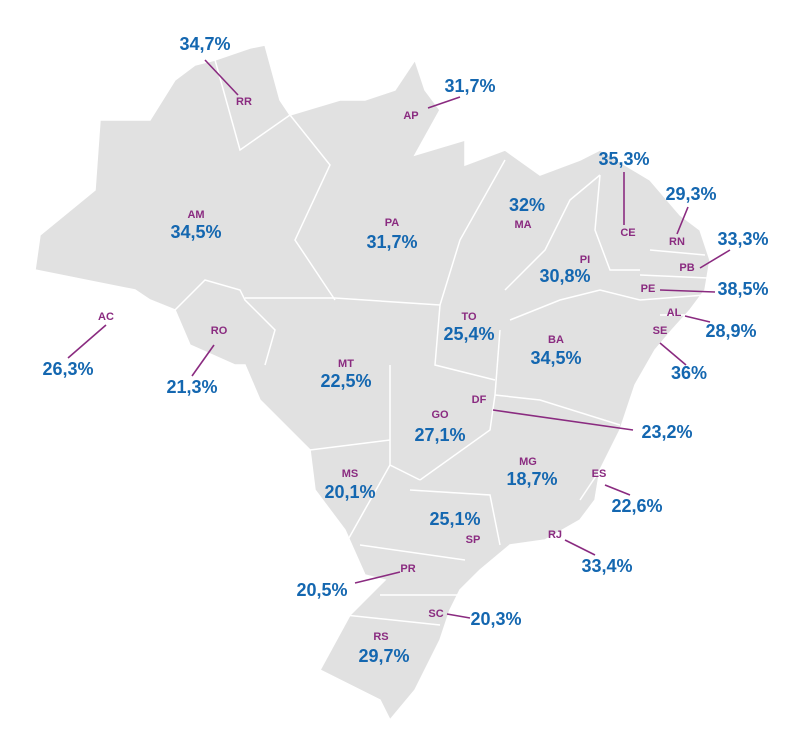 This screenshot has width=800, height=754. What do you see at coordinates (599, 474) in the screenshot?
I see `state-code: ES` at bounding box center [599, 474].